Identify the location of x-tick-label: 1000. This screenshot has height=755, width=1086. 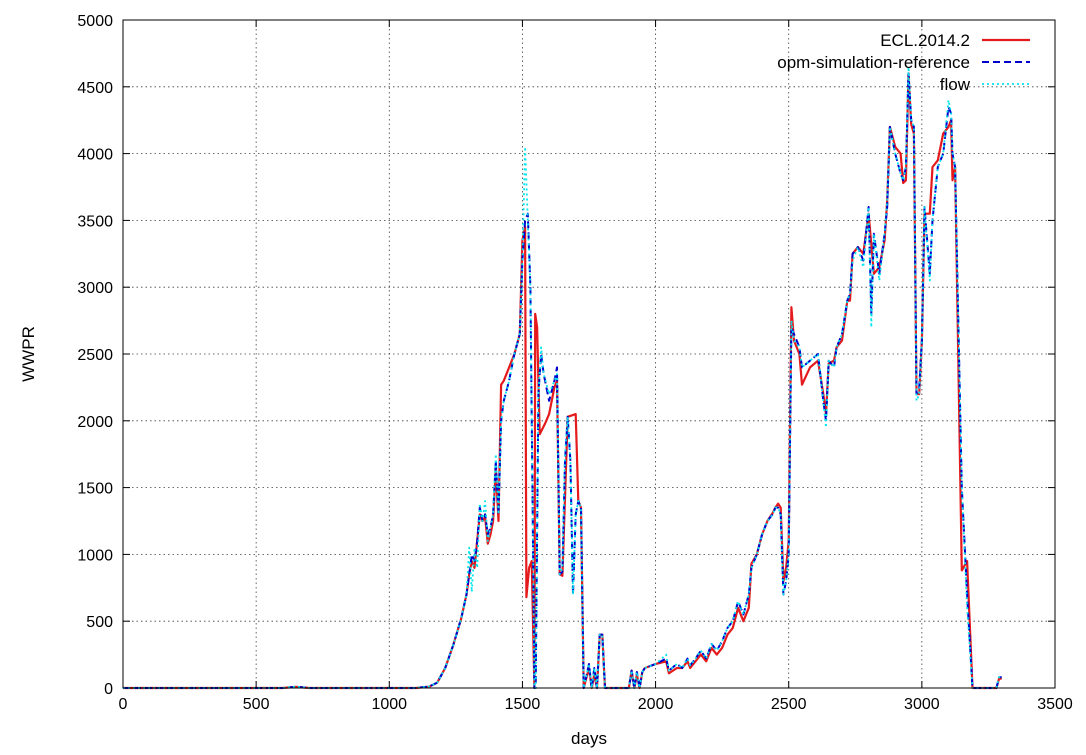
(389, 704).